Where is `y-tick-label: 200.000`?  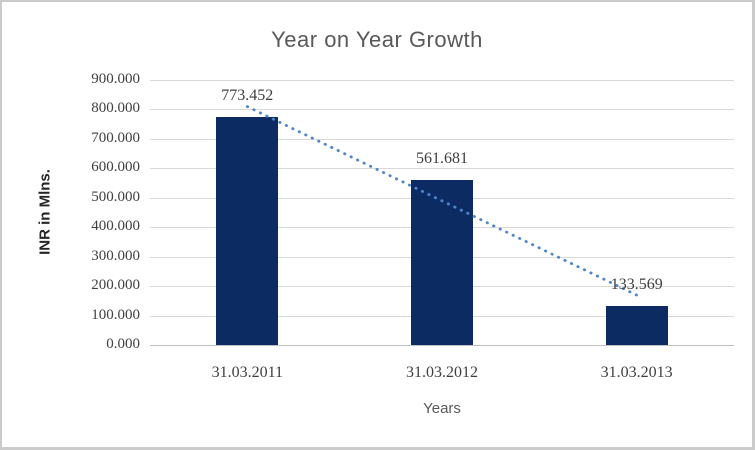
y-tick-label: 200.000 is located at coordinates (115, 285).